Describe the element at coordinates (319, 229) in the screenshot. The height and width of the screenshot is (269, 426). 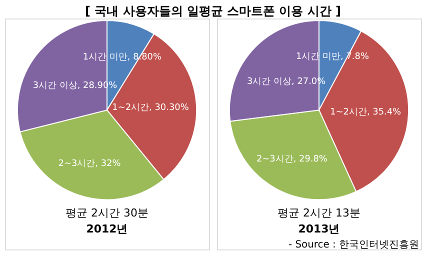
I see `text: 2013년` at that location.